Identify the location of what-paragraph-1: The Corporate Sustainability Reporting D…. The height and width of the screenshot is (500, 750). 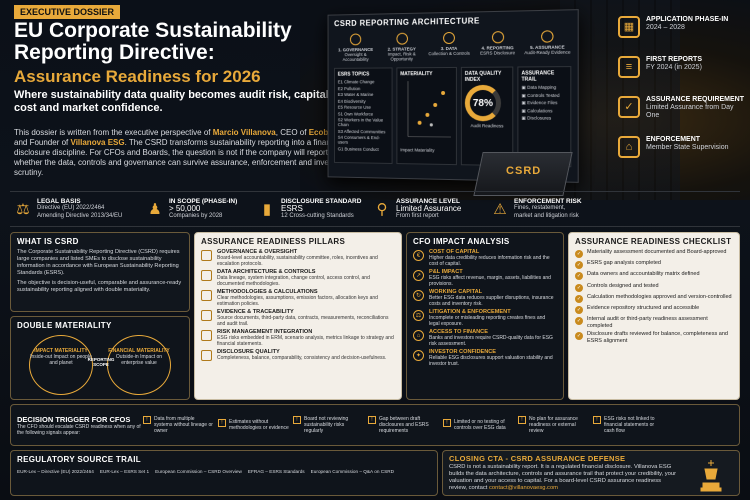
(98, 262).